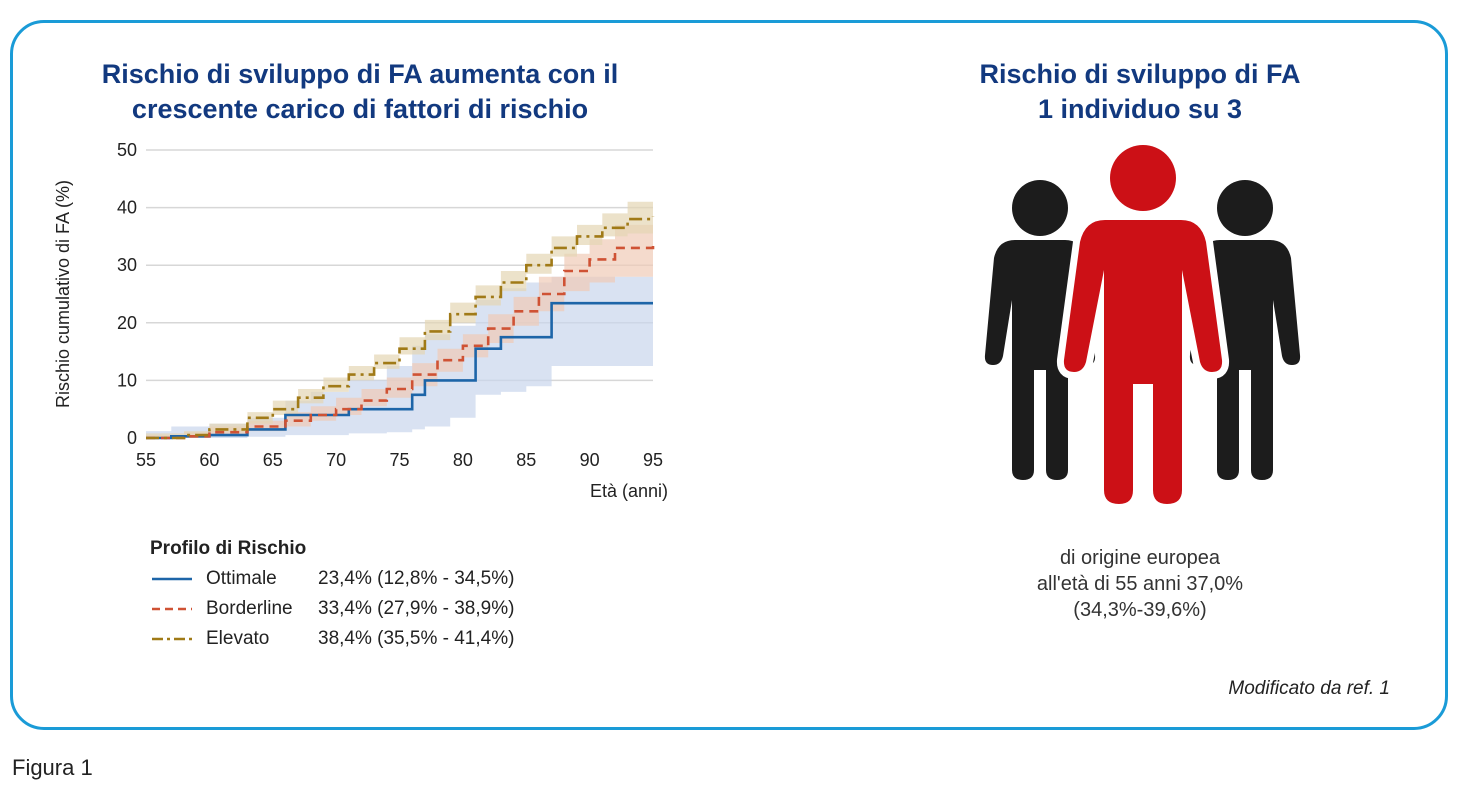 This screenshot has height=790, width=1465. I want to click on legend-entry-ottimale: Ottimale 23,4% (12,8% - 34,5%), so click(332, 579).